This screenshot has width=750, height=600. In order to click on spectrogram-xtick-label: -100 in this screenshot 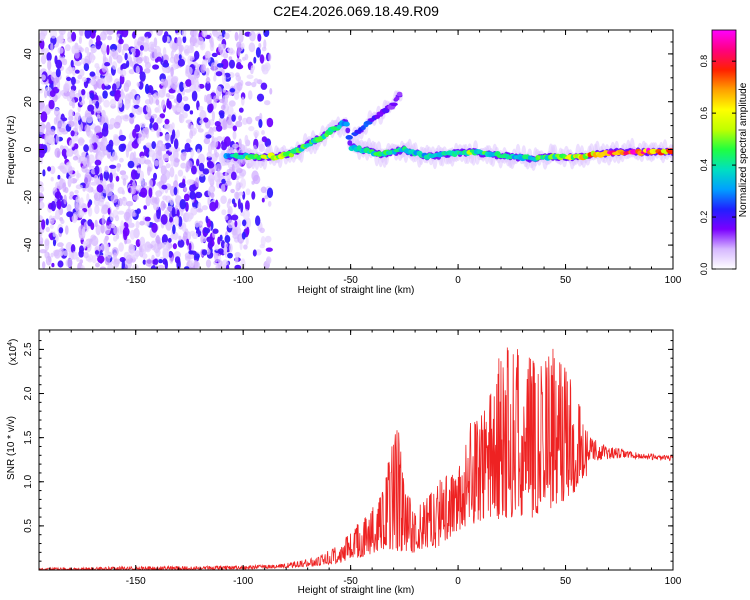, I will do `click(243, 280)`.